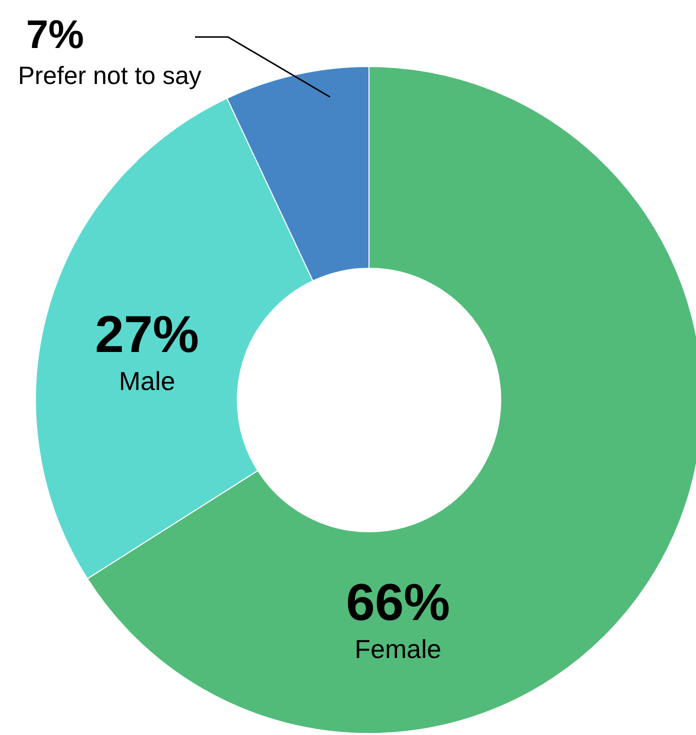  What do you see at coordinates (55, 35) in the screenshot?
I see `data-label: 7%` at bounding box center [55, 35].